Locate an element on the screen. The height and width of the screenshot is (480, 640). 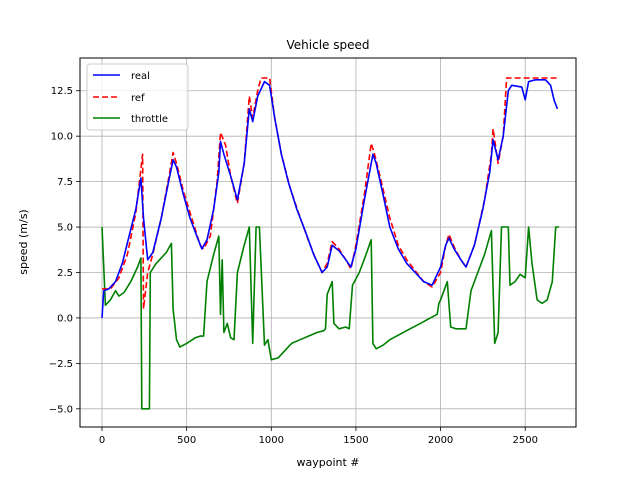
x-tick-label: 2500 is located at coordinates (524, 440).